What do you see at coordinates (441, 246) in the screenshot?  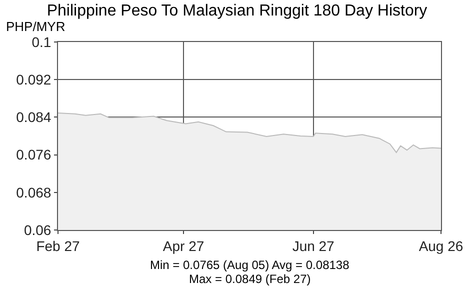 I see `x-tick-label: Aug 26` at bounding box center [441, 246].